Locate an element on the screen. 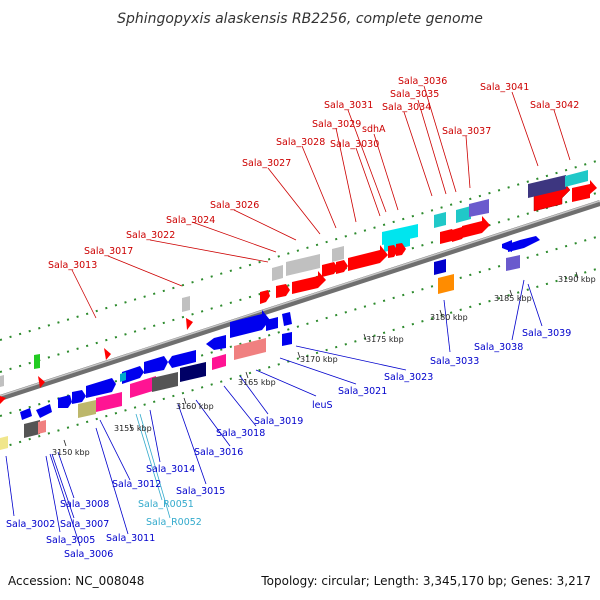 This screenshot has width=600, height=600. gene-label: Sala_3014 is located at coordinates (170, 469).